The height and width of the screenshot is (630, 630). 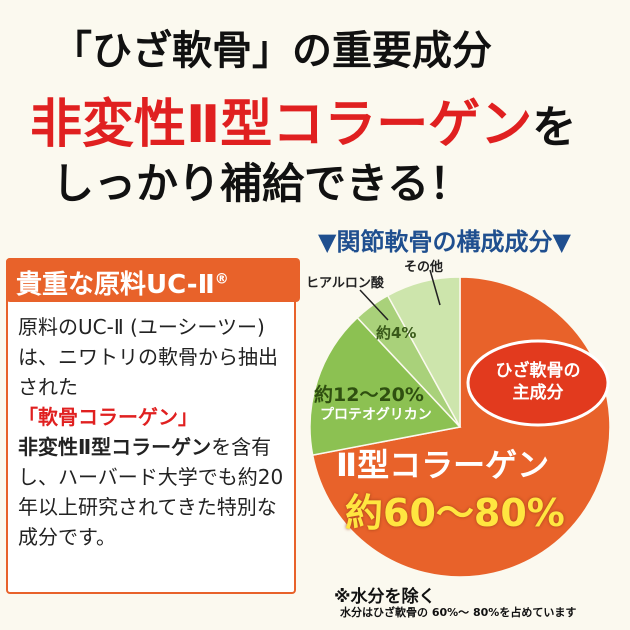 What do you see at coordinates (455, 513) in the screenshot?
I see `value-collagen: 約60～80%` at bounding box center [455, 513].